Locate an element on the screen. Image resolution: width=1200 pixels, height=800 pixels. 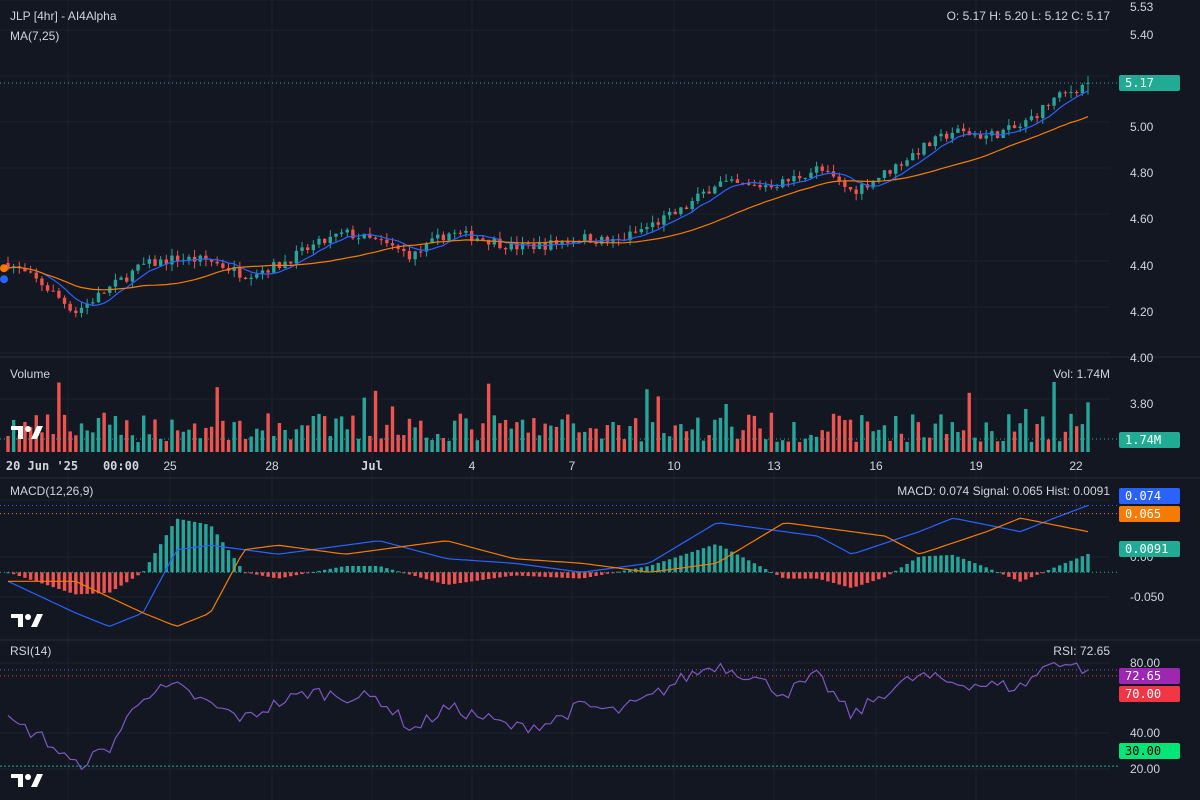
price-axis-label: 4.40 is located at coordinates (1142, 266).